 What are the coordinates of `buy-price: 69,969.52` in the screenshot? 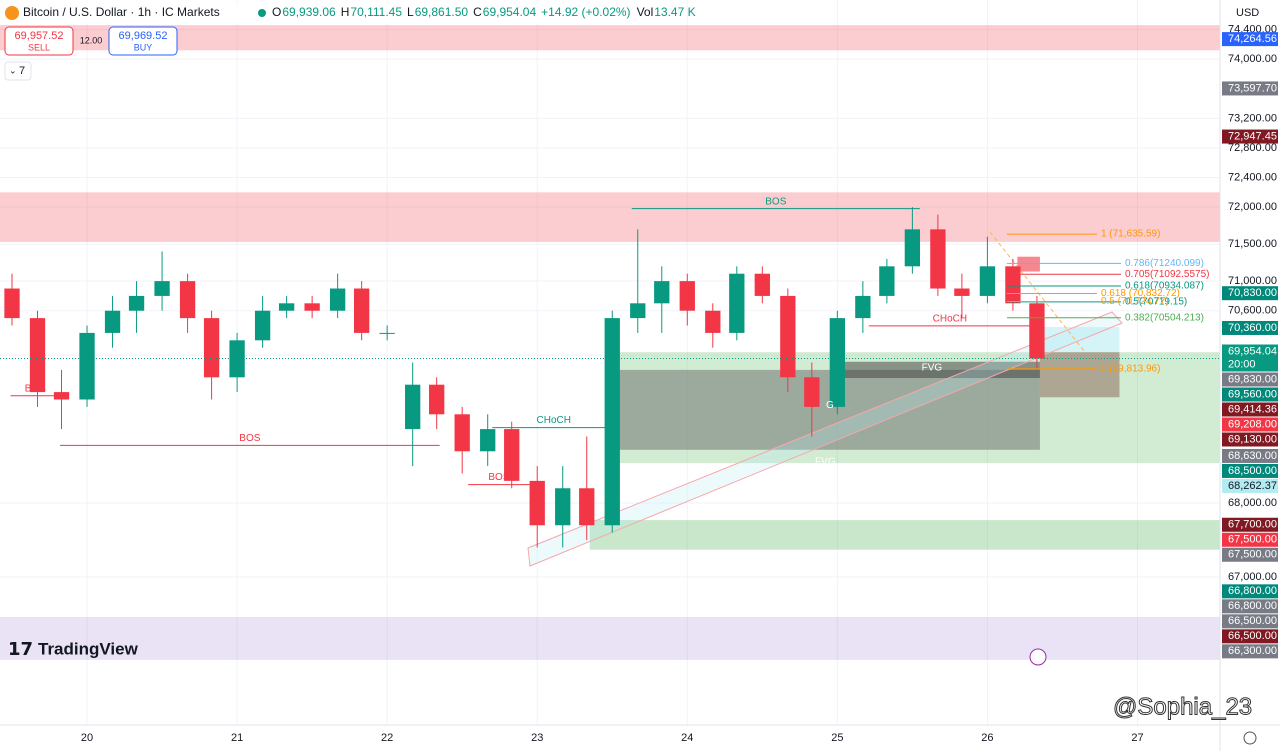 It's located at (143, 36).